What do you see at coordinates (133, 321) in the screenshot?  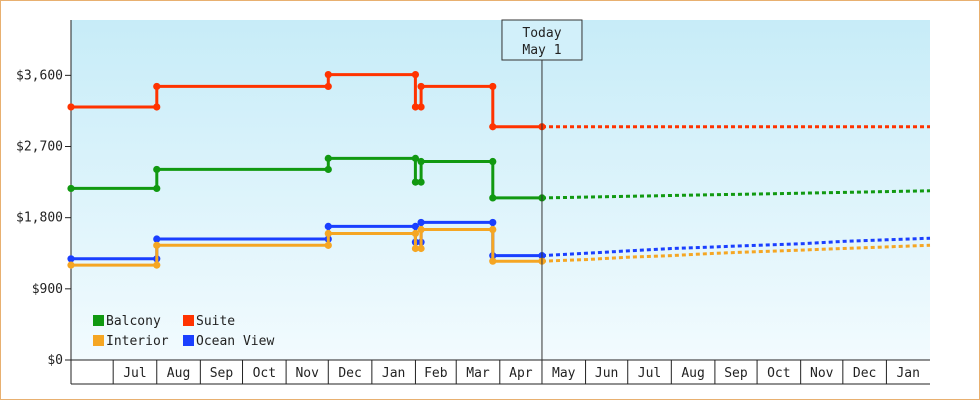 I see `legend-label-balcony: Balcony` at bounding box center [133, 321].